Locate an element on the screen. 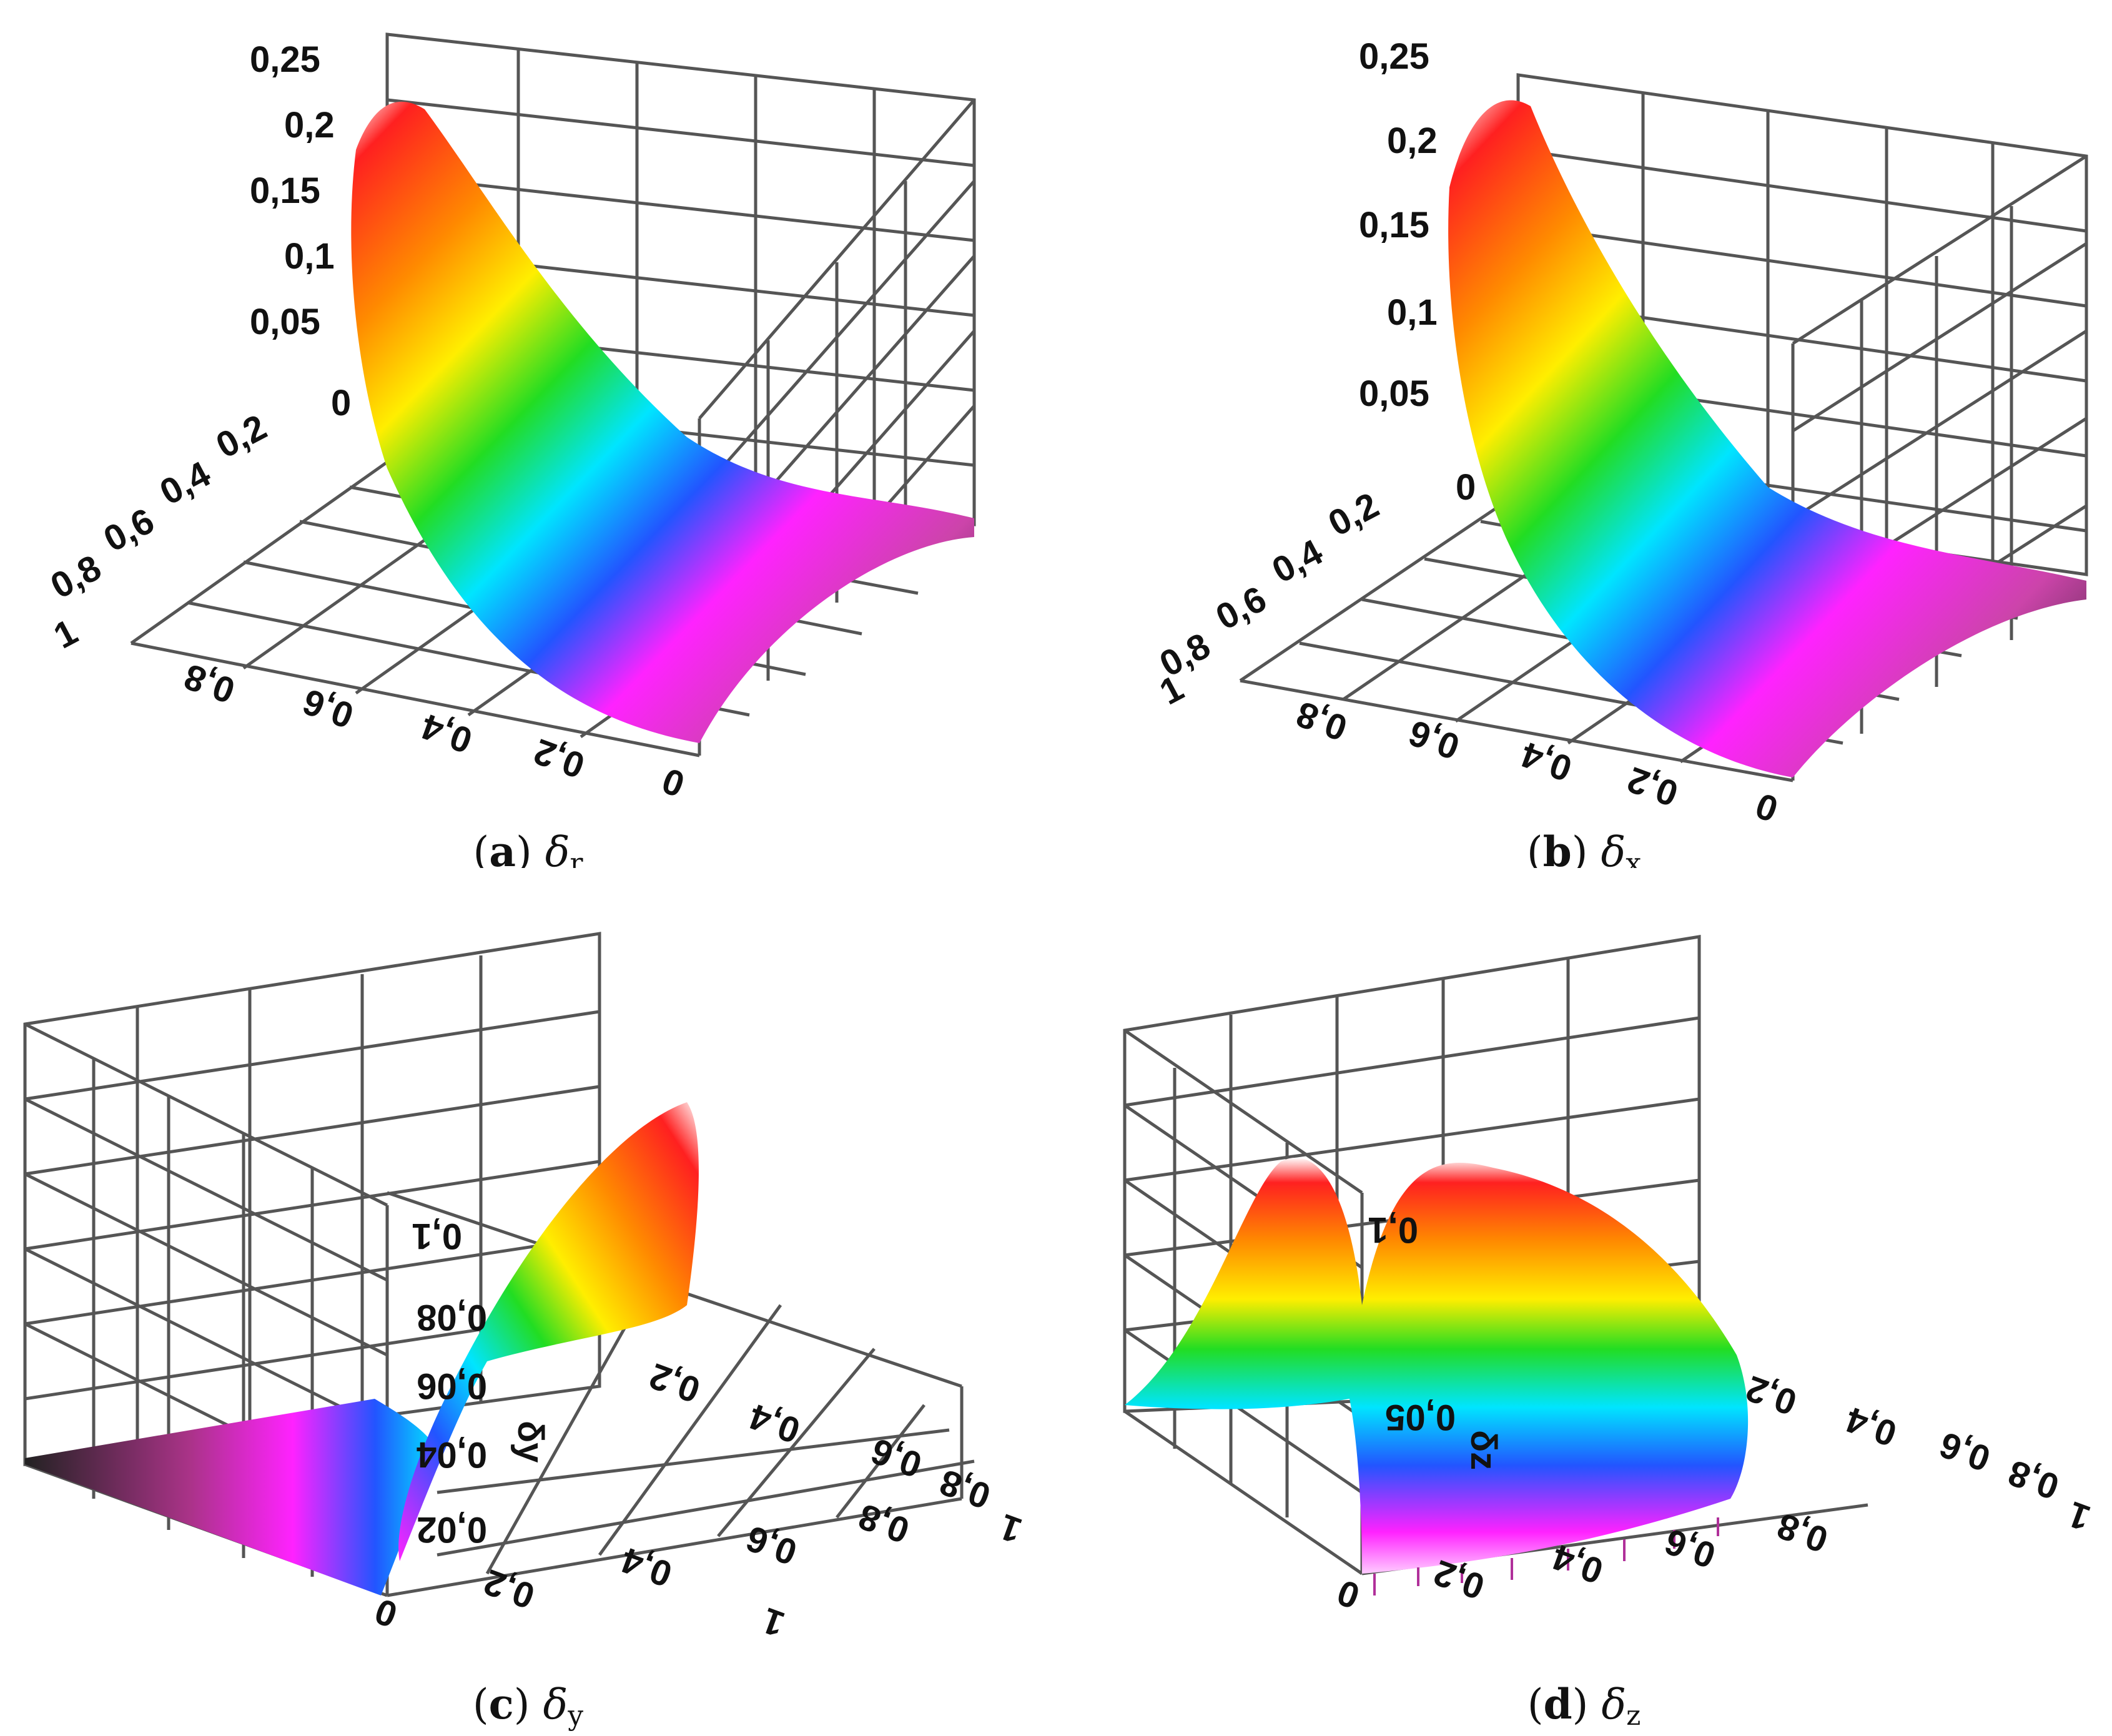 The width and height of the screenshot is (2112, 1736). x-tick-b-0: 0,2 is located at coordinates (1354, 514).